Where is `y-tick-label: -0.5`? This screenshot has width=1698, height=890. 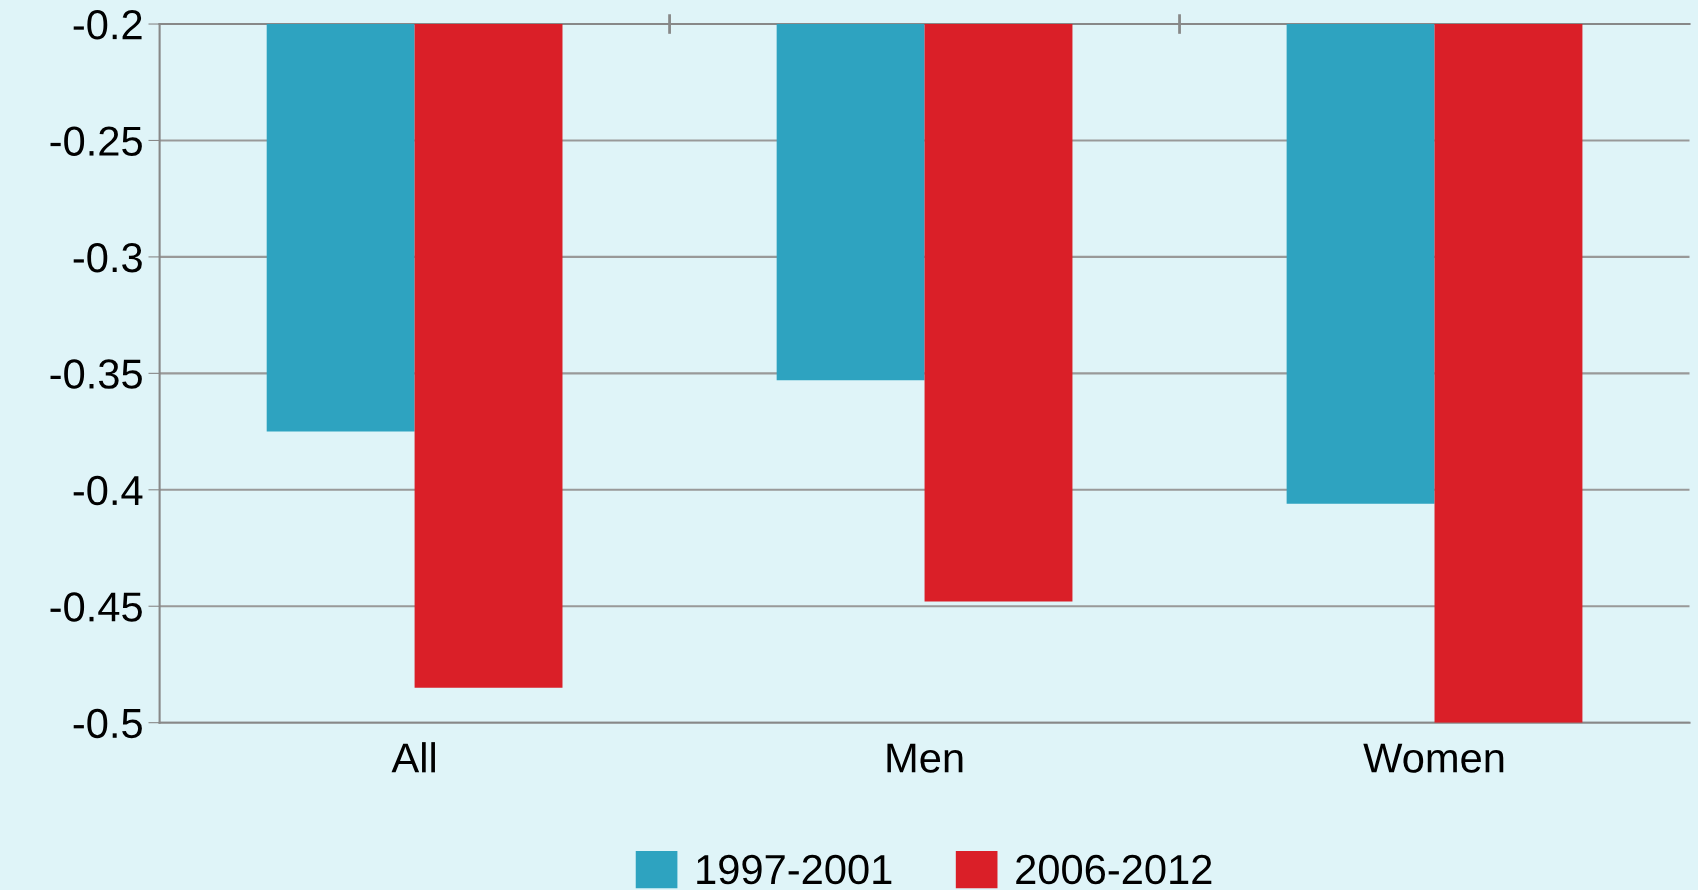 y-tick-label: -0.5 is located at coordinates (107, 723).